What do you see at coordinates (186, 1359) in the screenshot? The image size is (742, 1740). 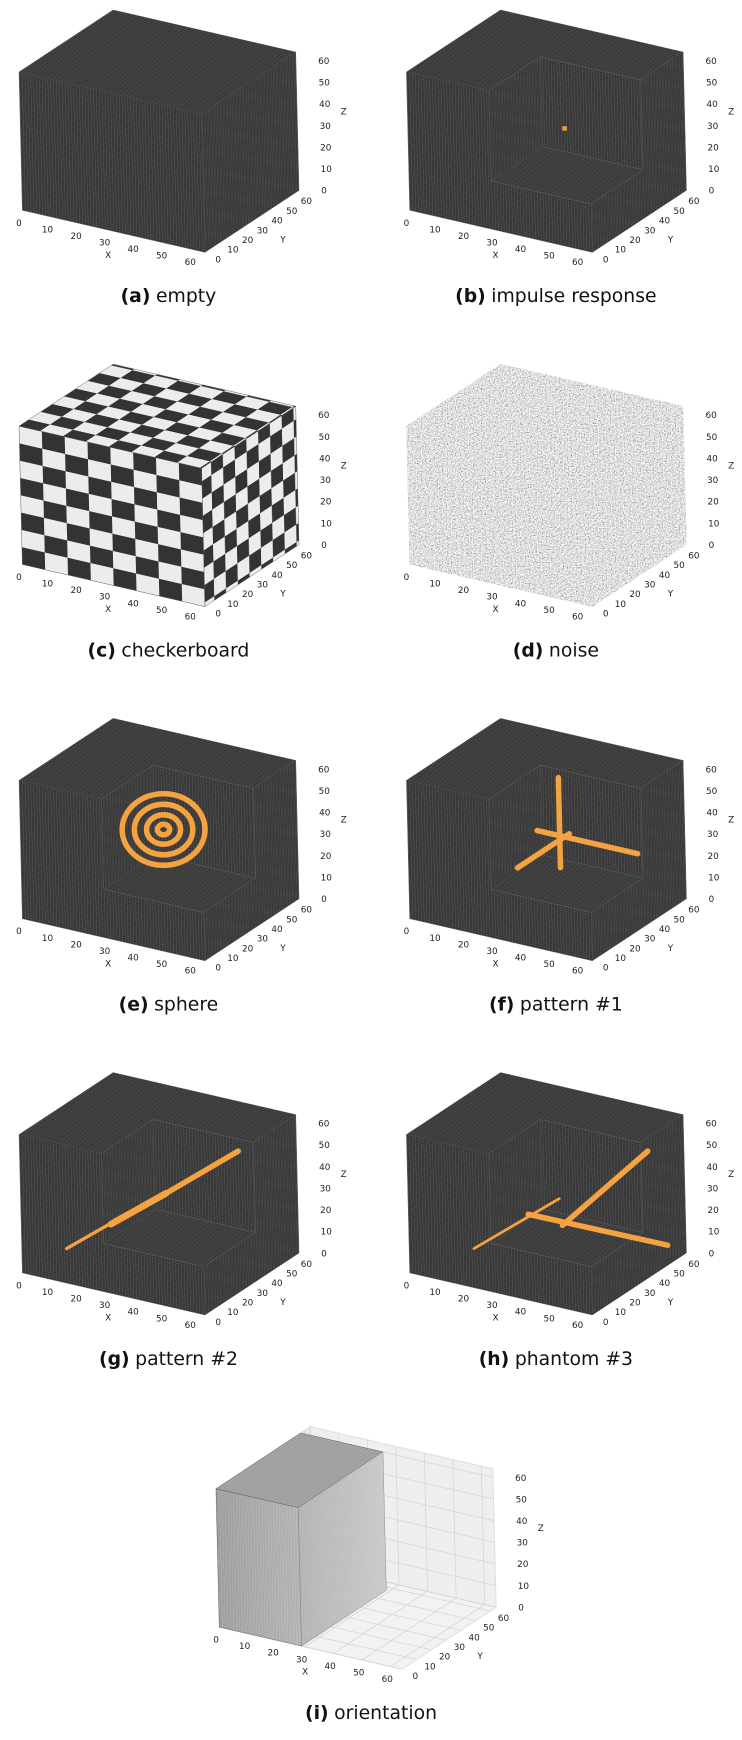 I see `caption-text: pattern #2` at bounding box center [186, 1359].